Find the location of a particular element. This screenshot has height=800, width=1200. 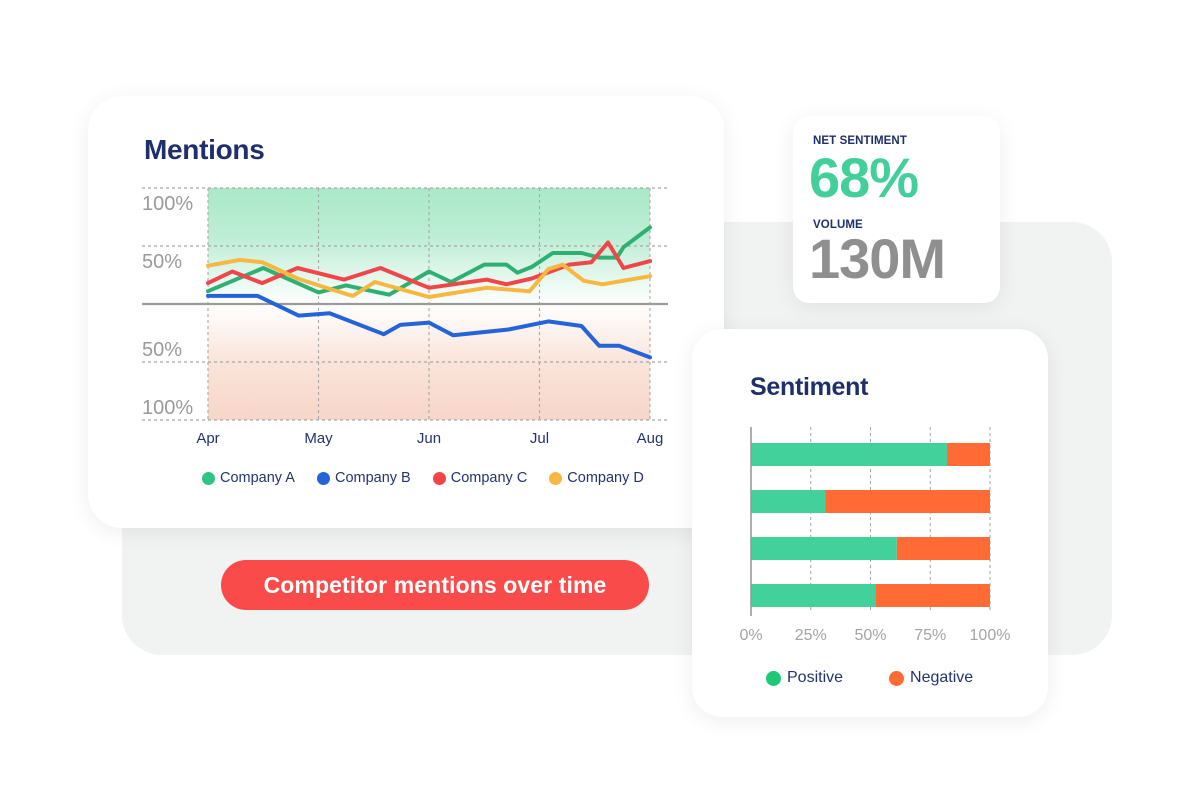

legend-item-positive: Positive is located at coordinates (804, 678).